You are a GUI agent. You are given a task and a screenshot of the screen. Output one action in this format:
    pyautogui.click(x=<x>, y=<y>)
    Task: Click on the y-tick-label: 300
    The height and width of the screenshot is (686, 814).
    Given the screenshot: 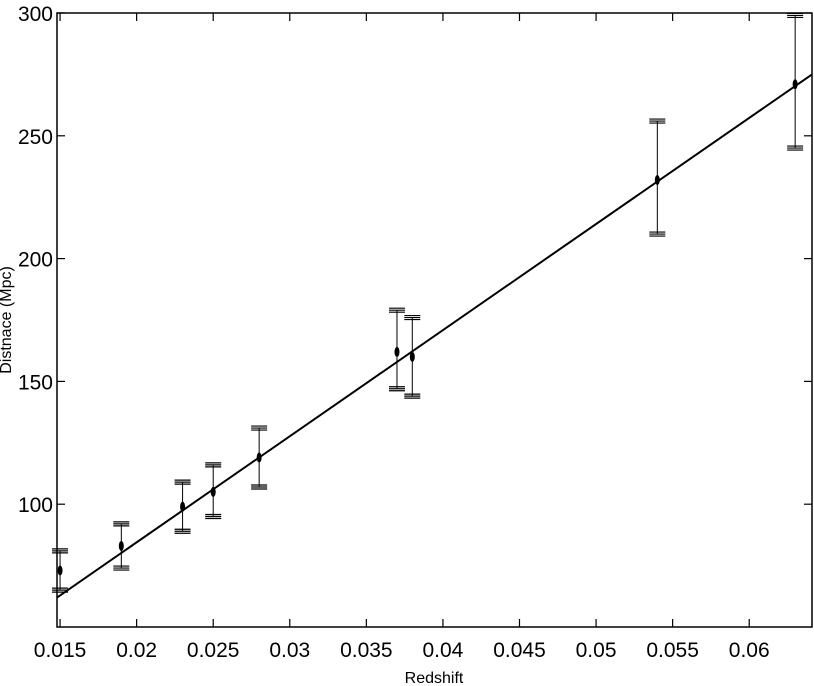 What is the action you would take?
    pyautogui.click(x=35, y=14)
    